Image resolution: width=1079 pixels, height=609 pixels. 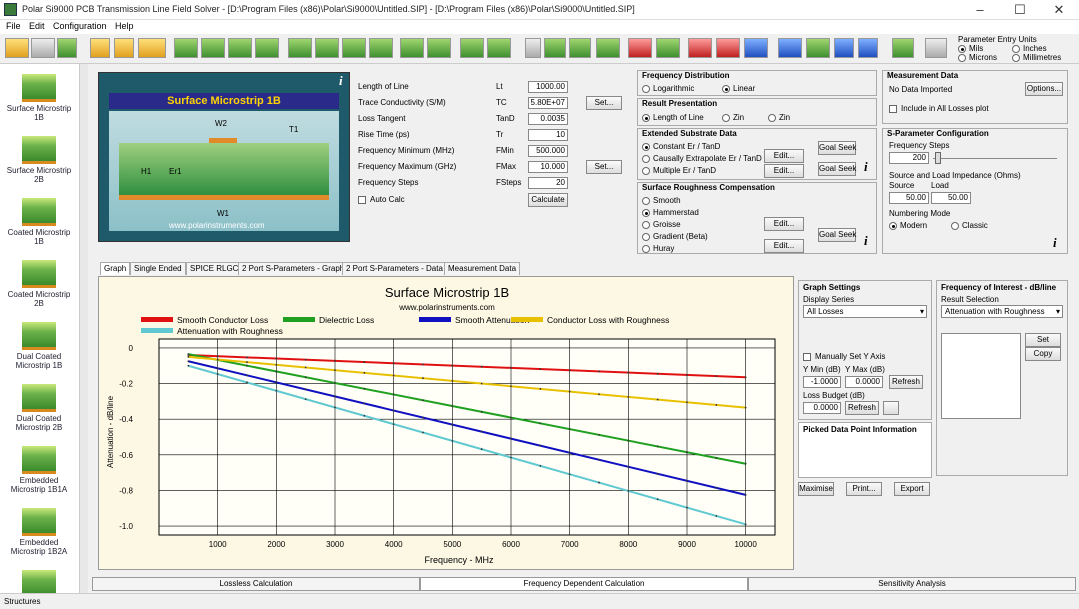 What do you see at coordinates (909, 158) in the screenshot?
I see `spar-steps-input: 200` at bounding box center [909, 158].